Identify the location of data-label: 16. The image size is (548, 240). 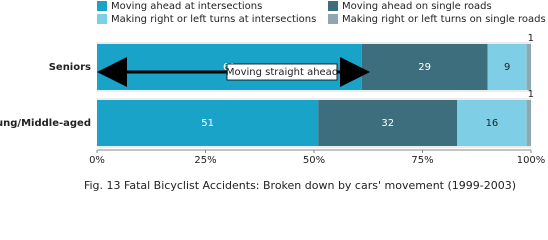
(492, 123).